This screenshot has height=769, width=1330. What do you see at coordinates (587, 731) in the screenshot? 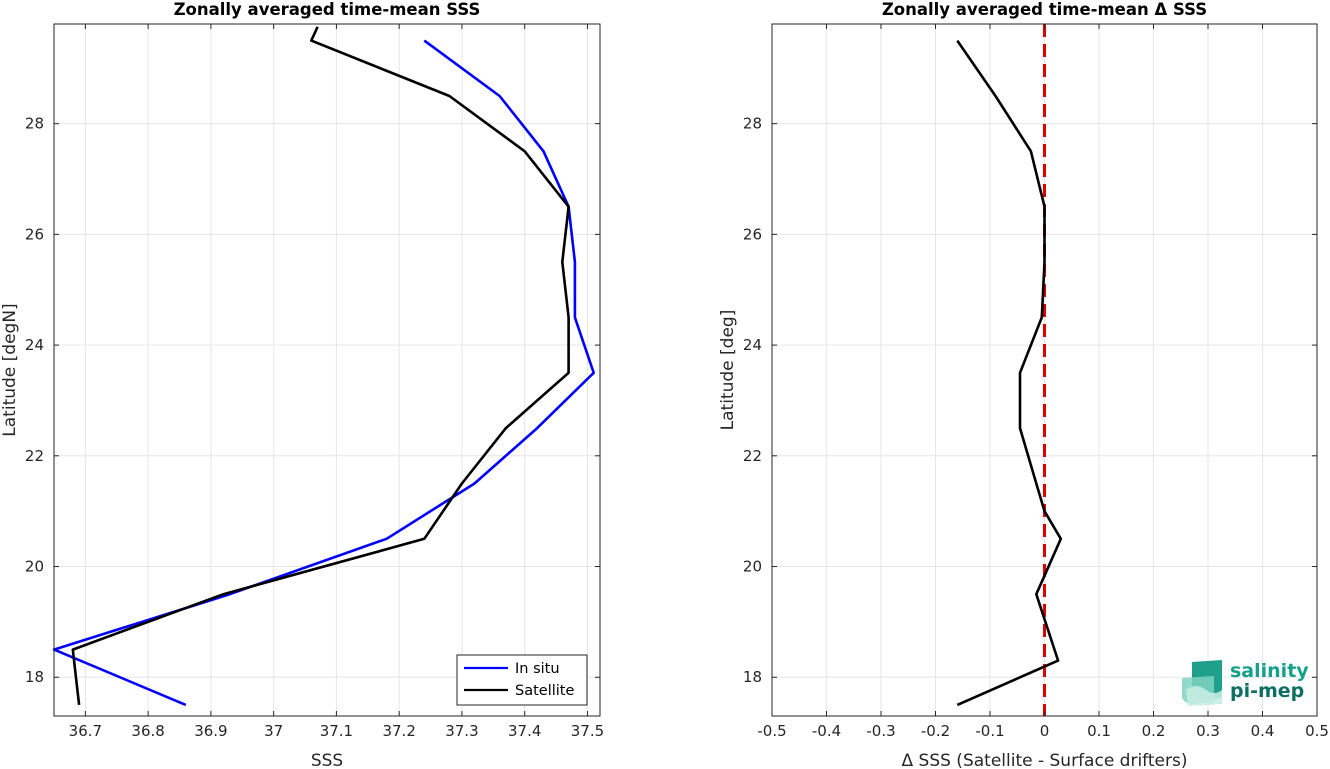
I see `x-tick-label-37-5: 37.5` at bounding box center [587, 731].